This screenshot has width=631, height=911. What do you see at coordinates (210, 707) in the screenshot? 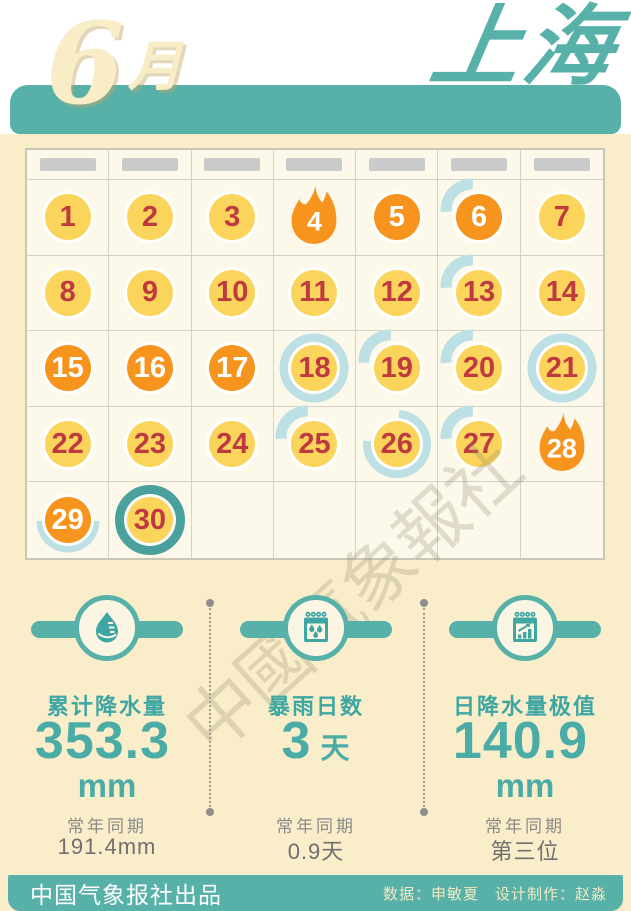
I see `dotted-divider` at bounding box center [210, 707].